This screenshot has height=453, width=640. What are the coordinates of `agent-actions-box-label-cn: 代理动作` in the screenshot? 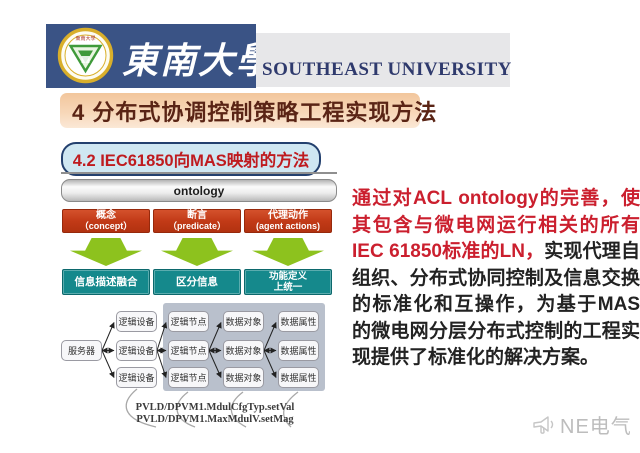 It's located at (288, 215).